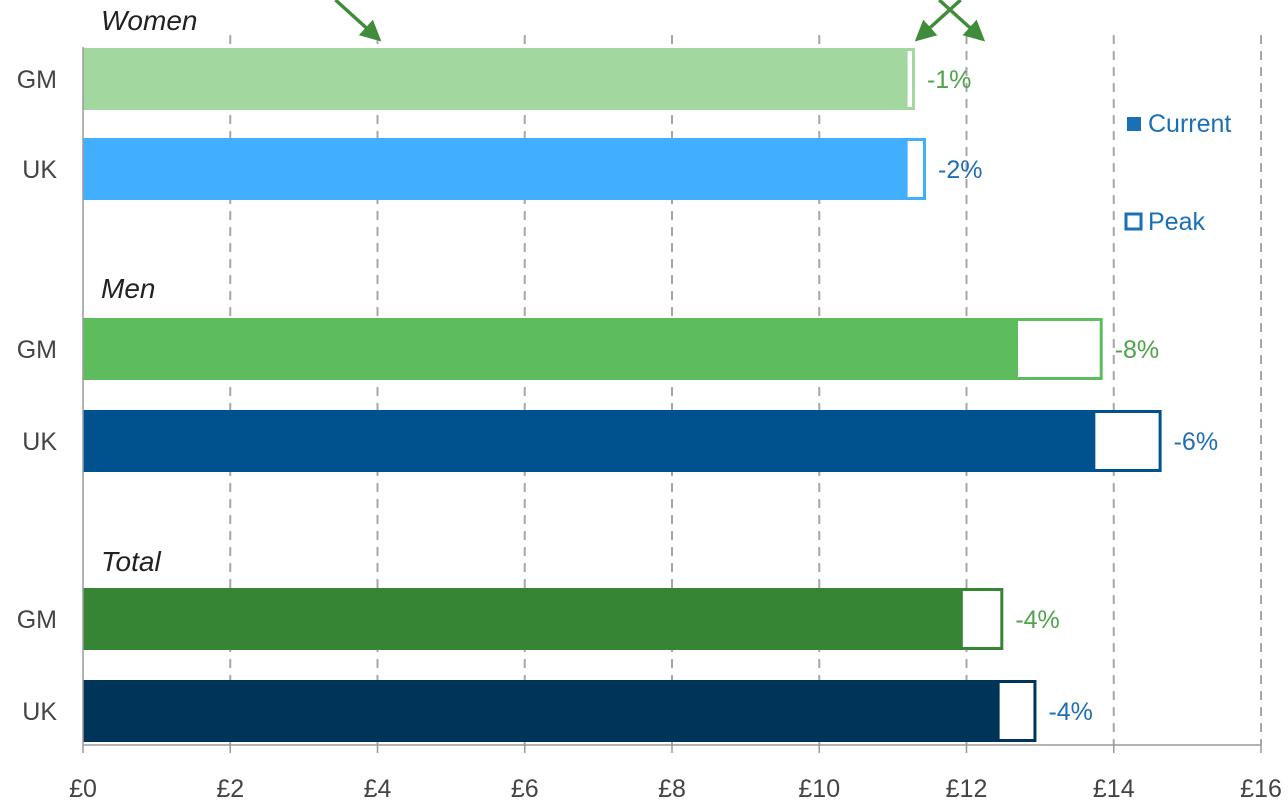 The image size is (1288, 808). I want to click on x-tick-label: £2, so click(230, 789).